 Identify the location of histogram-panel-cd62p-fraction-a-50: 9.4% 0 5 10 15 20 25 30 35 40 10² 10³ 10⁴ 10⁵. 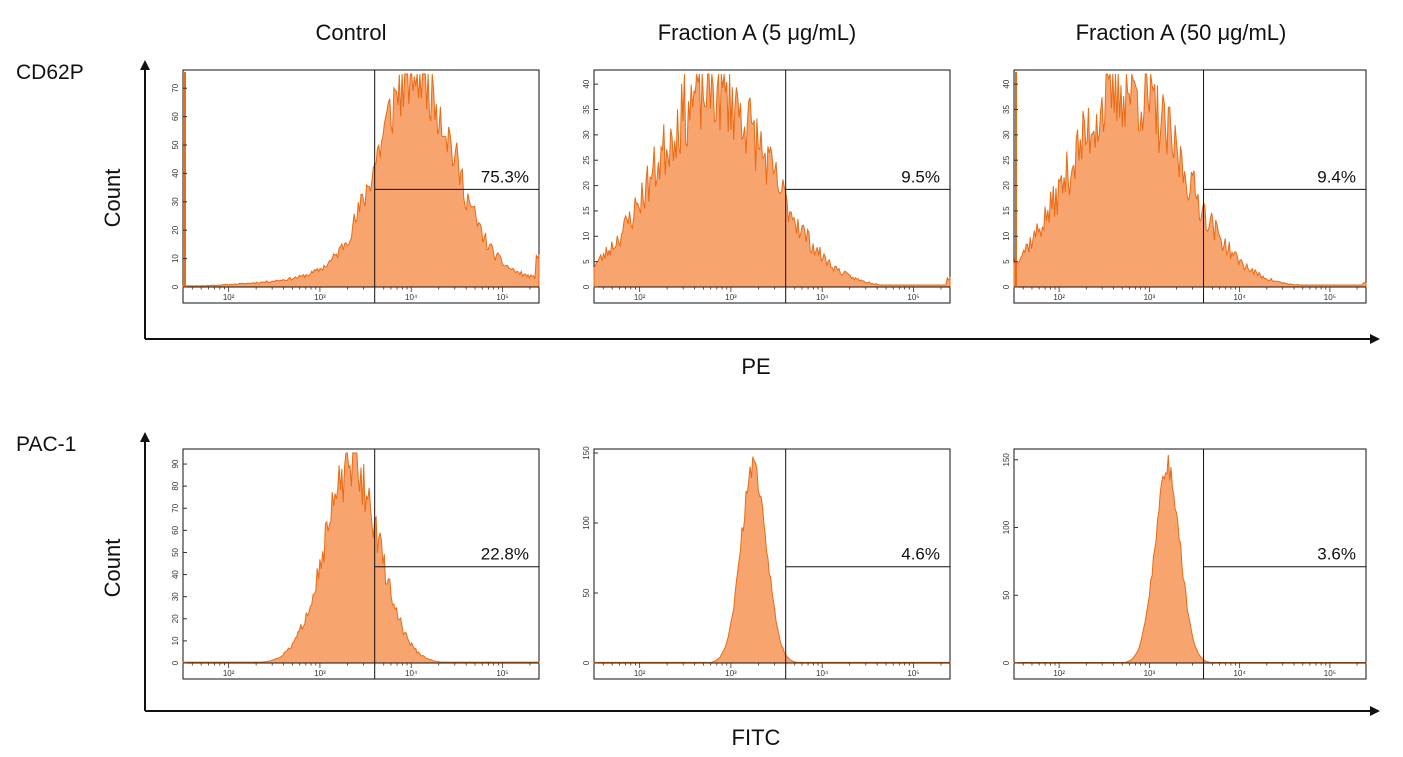
(1184, 186).